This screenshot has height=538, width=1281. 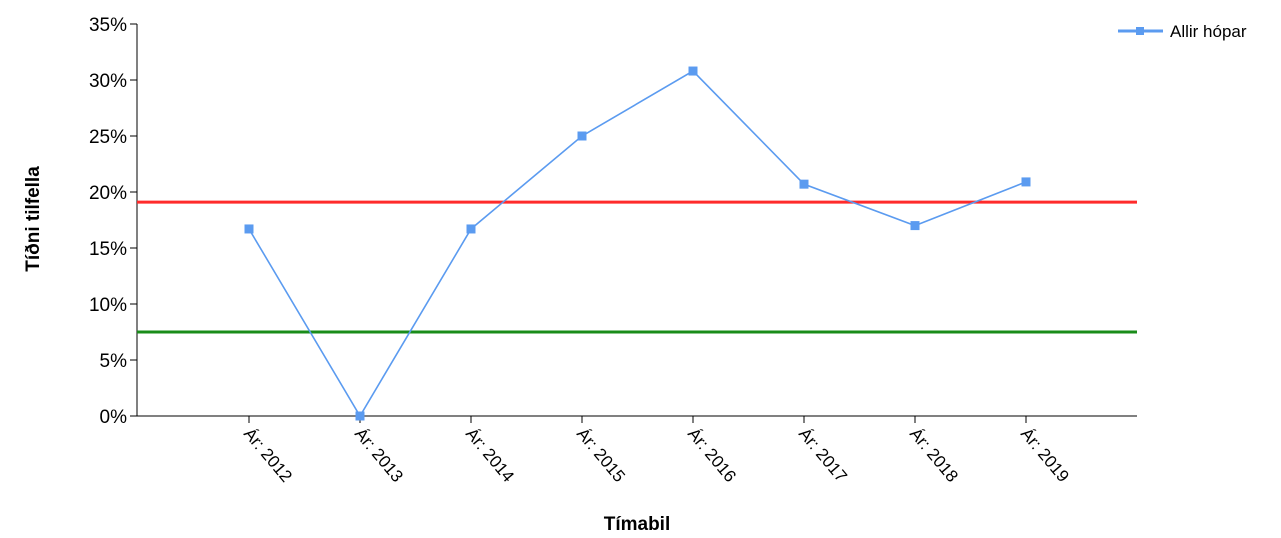 What do you see at coordinates (108, 81) in the screenshot?
I see `y-tick-label: 30%` at bounding box center [108, 81].